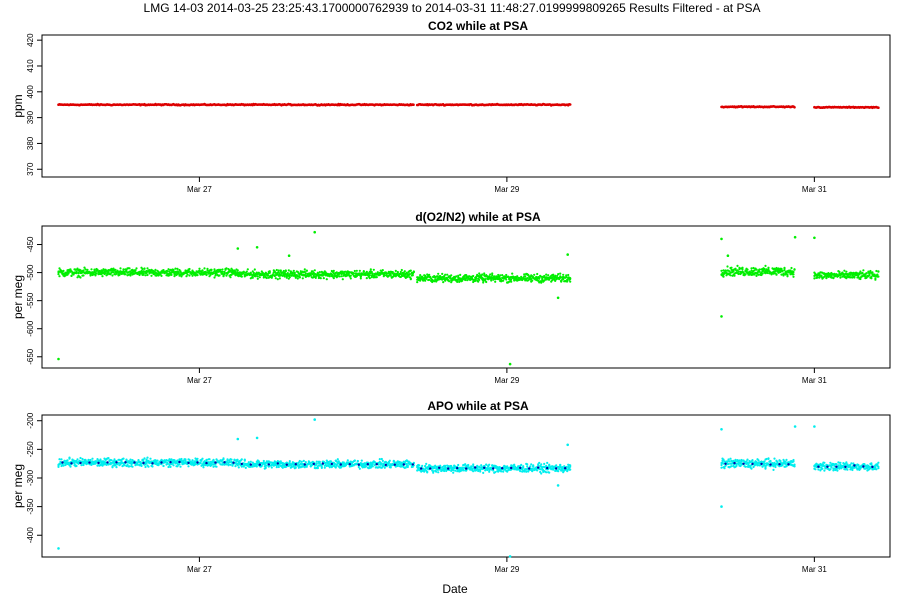 Image resolution: width=900 pixels, height=600 pixels. What do you see at coordinates (30, 272) in the screenshot?
I see `y-tick-label: -500` at bounding box center [30, 272].